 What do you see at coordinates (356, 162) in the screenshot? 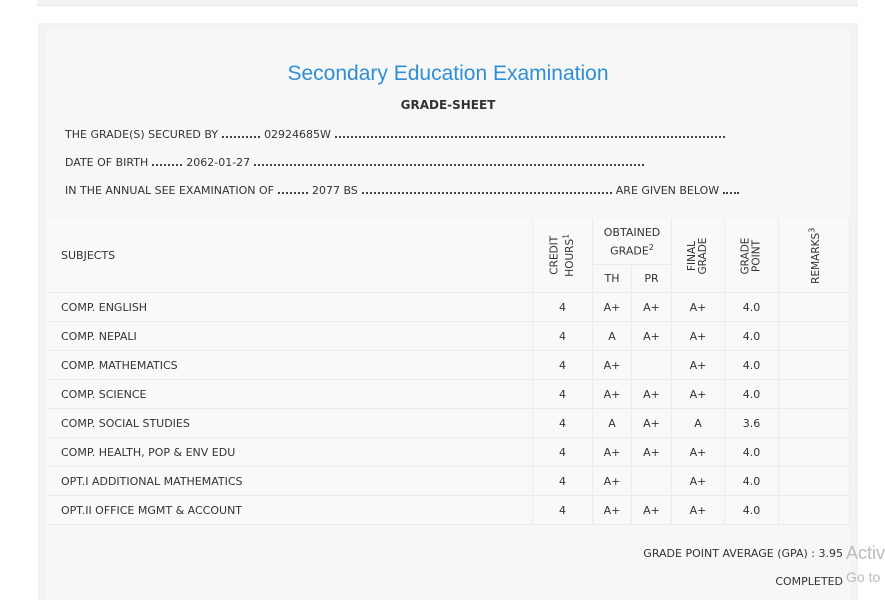
I see `info-line: DATE OF BIRTH 2062-01-27` at bounding box center [356, 162].